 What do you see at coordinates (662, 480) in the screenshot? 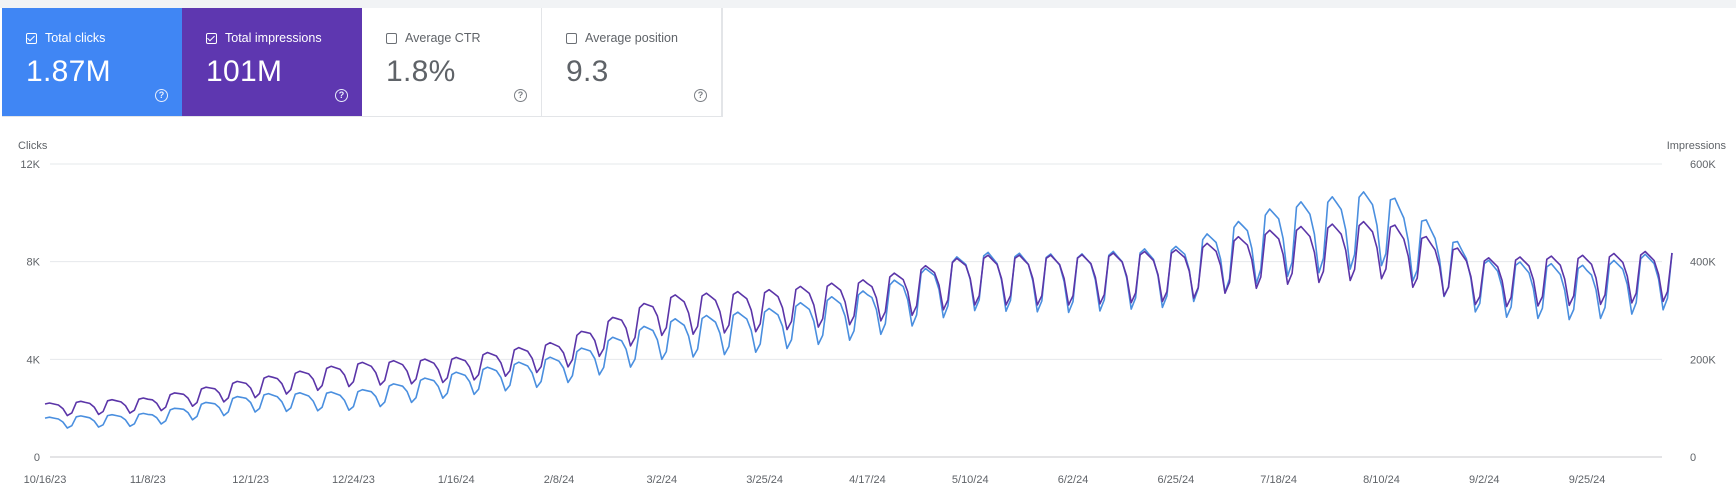
I see `x-tick-label: 3/2/24` at bounding box center [662, 480].